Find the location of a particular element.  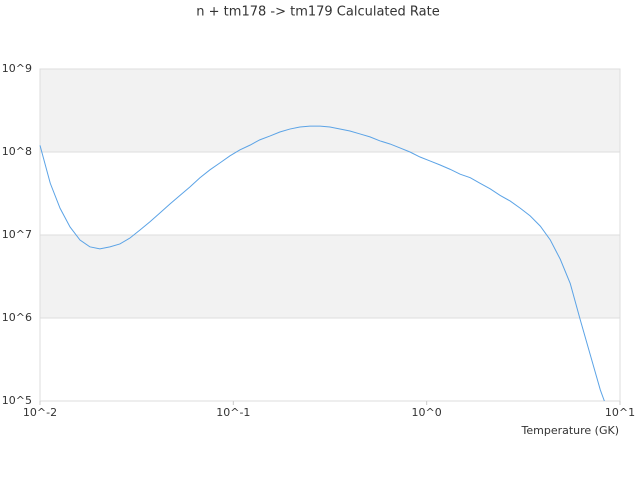

x-tick-label: 10^-2 is located at coordinates (40, 412).